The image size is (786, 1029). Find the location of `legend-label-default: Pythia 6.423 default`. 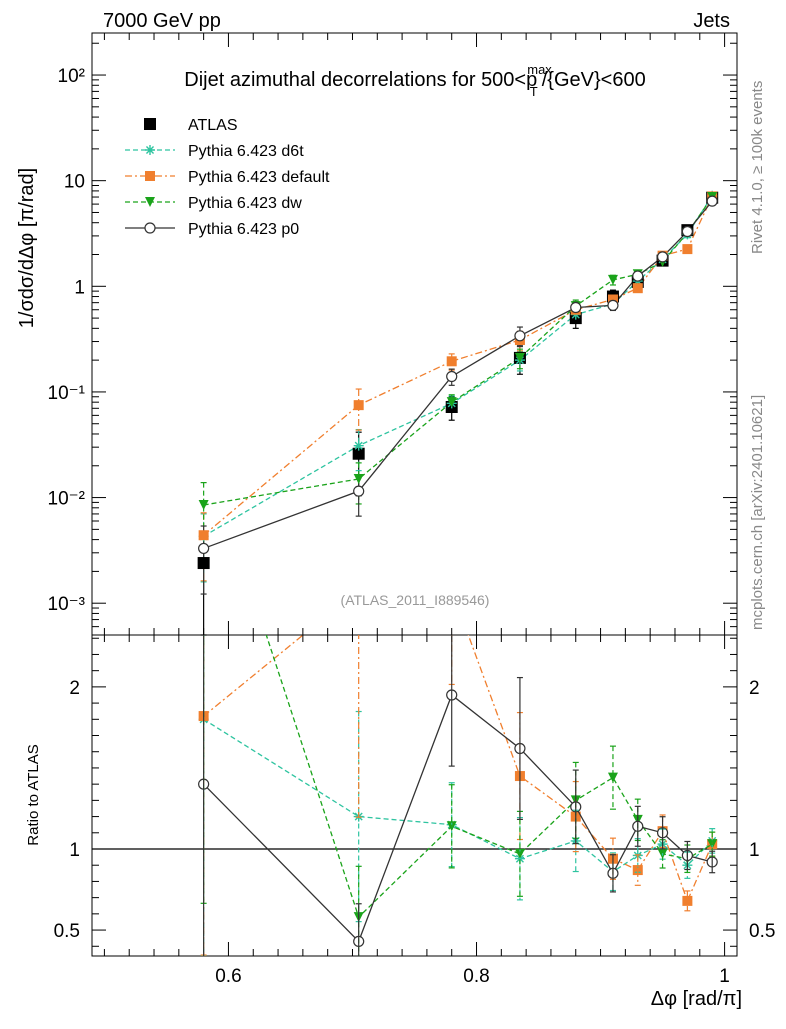

legend-label-default: Pythia 6.423 default is located at coordinates (259, 177).